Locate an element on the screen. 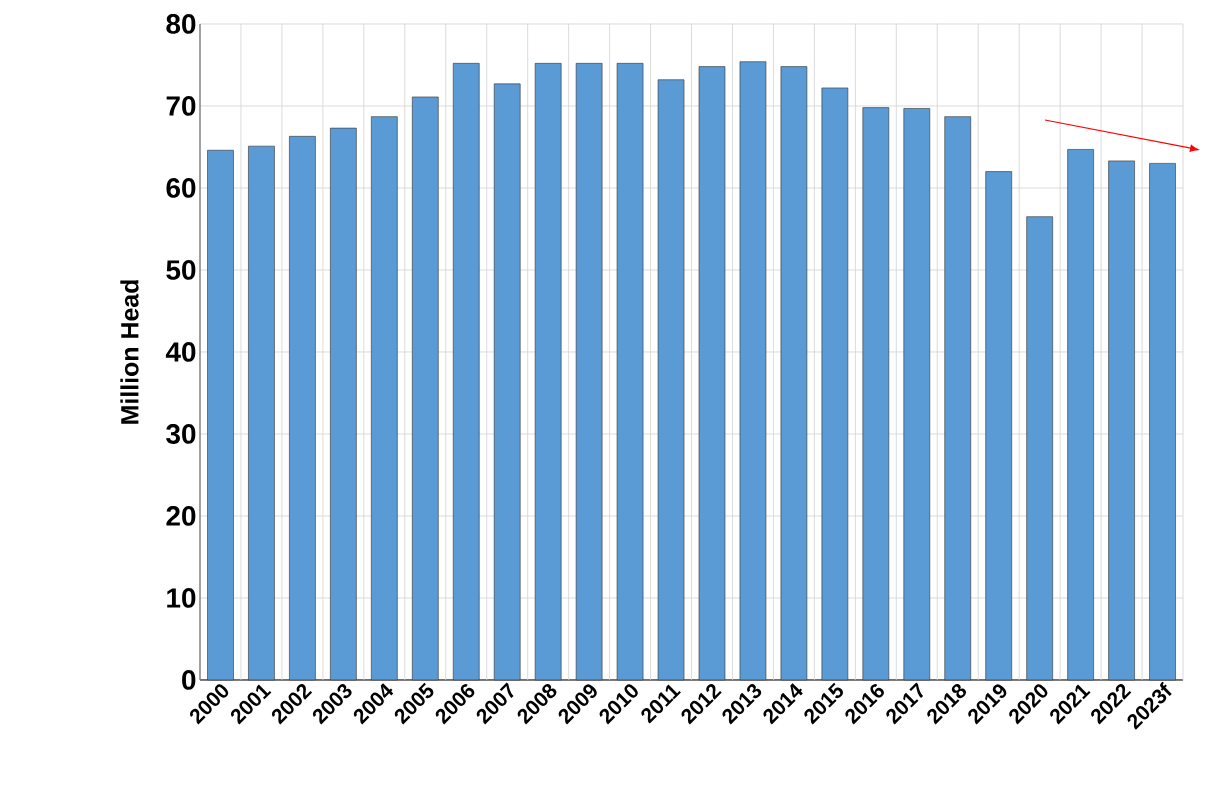  y-tick-label: 20 is located at coordinates (181, 516).